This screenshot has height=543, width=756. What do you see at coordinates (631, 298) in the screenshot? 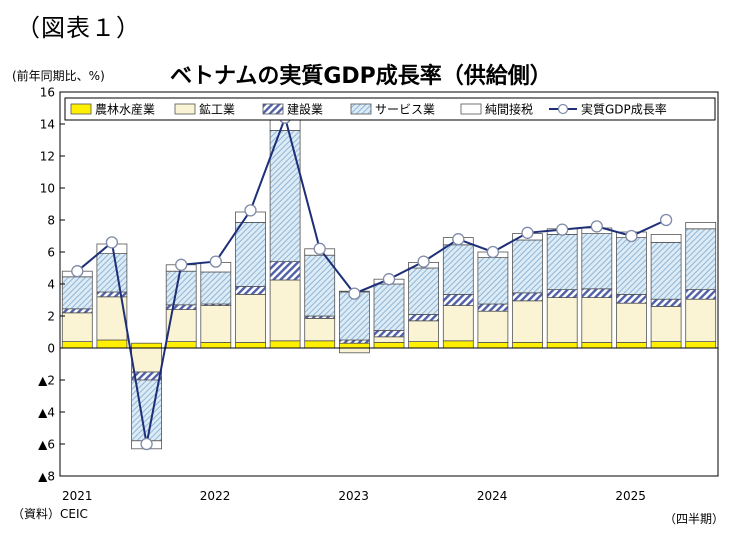
I see `bar-construction-2025Q1` at bounding box center [631, 298].